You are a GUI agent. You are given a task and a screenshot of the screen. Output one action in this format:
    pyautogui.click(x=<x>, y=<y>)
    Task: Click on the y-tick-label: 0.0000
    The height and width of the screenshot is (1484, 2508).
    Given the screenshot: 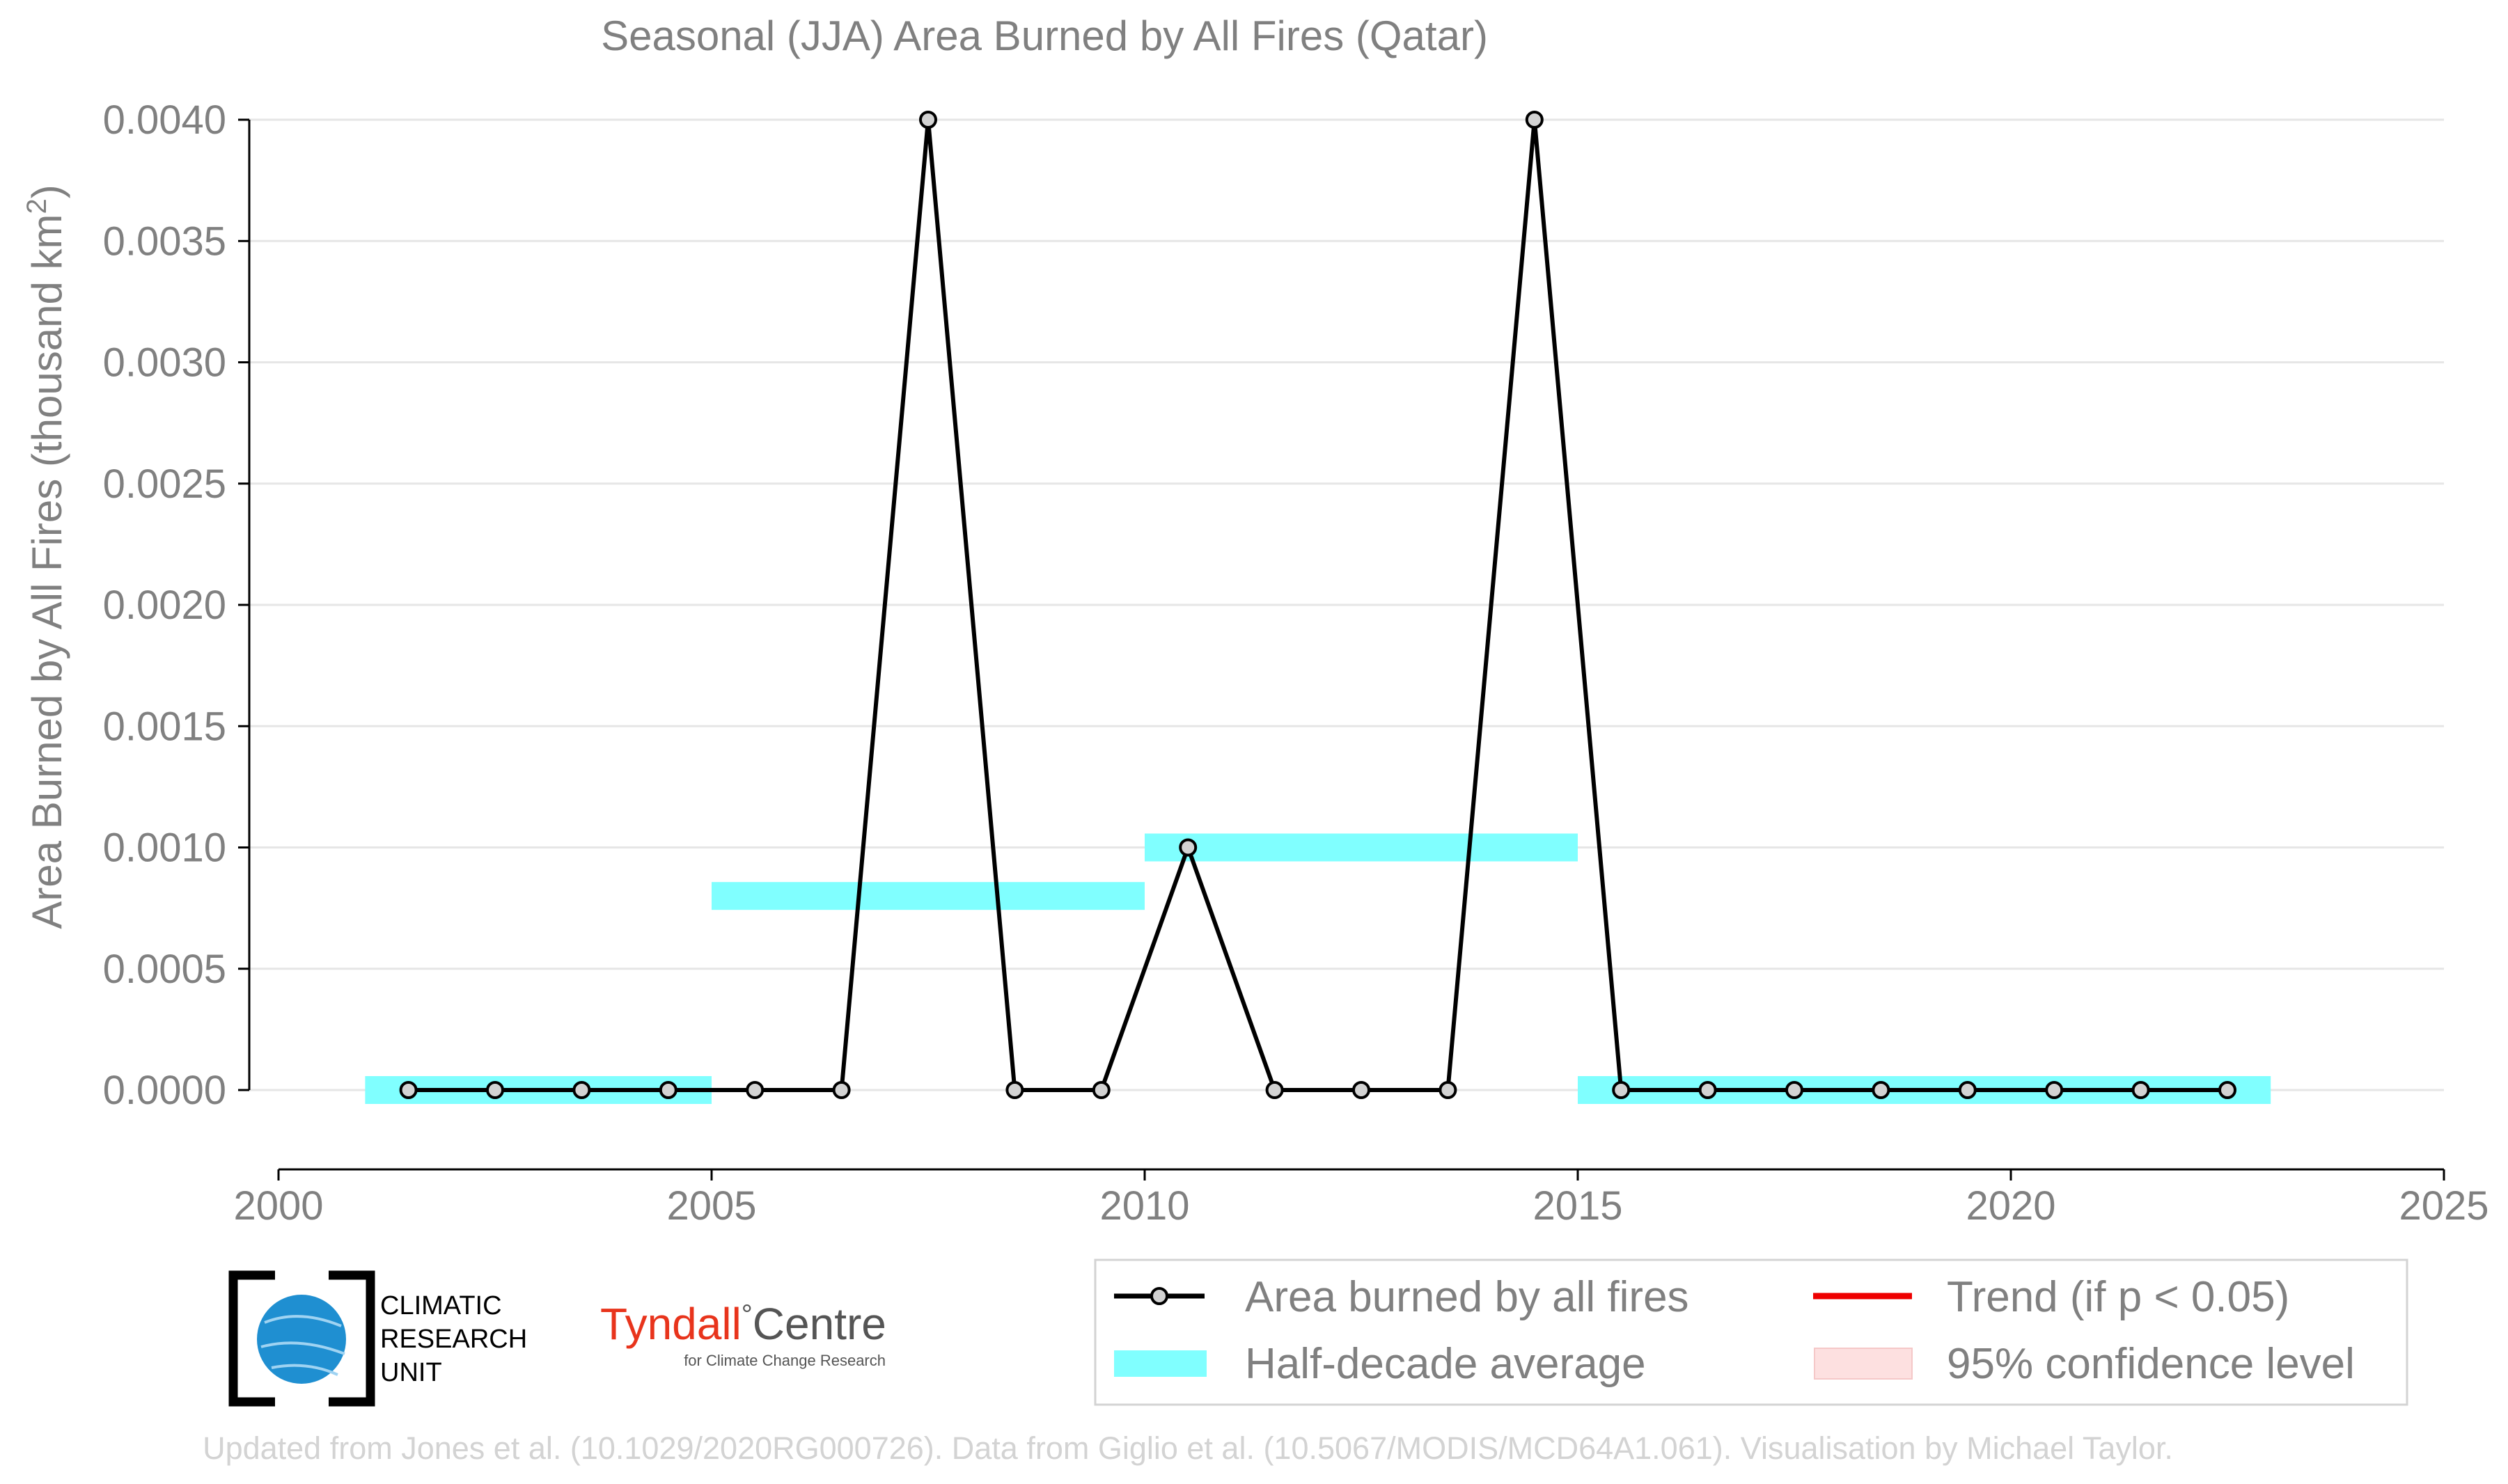 What is the action you would take?
    pyautogui.click(x=164, y=1090)
    